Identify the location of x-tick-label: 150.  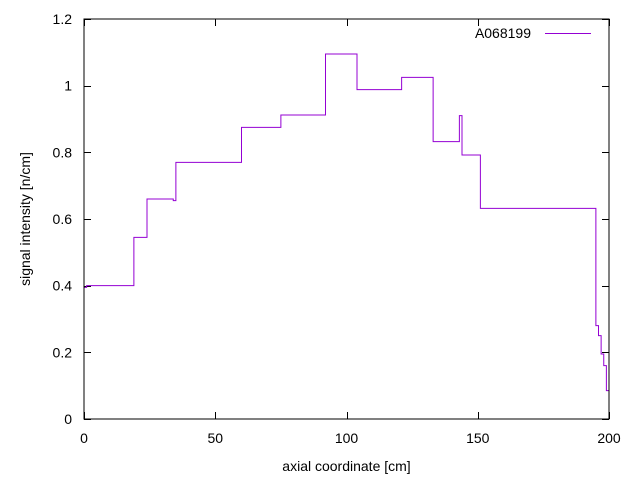
(478, 438).